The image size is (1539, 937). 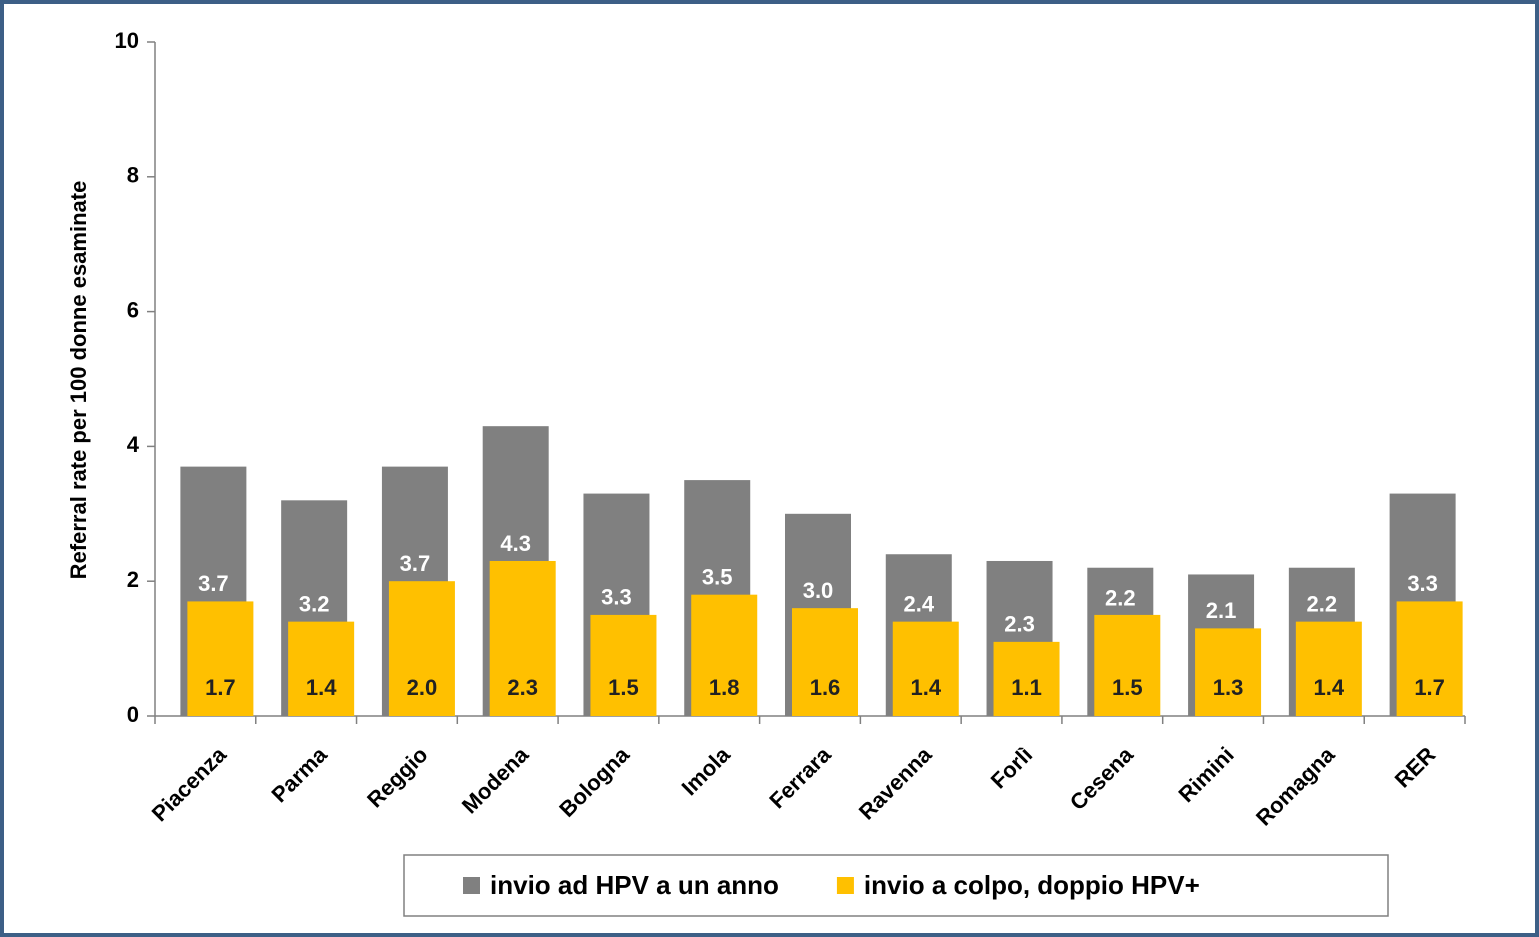 What do you see at coordinates (1032, 885) in the screenshot?
I see `legend-label: invio a colpo, doppio HPV+` at bounding box center [1032, 885].